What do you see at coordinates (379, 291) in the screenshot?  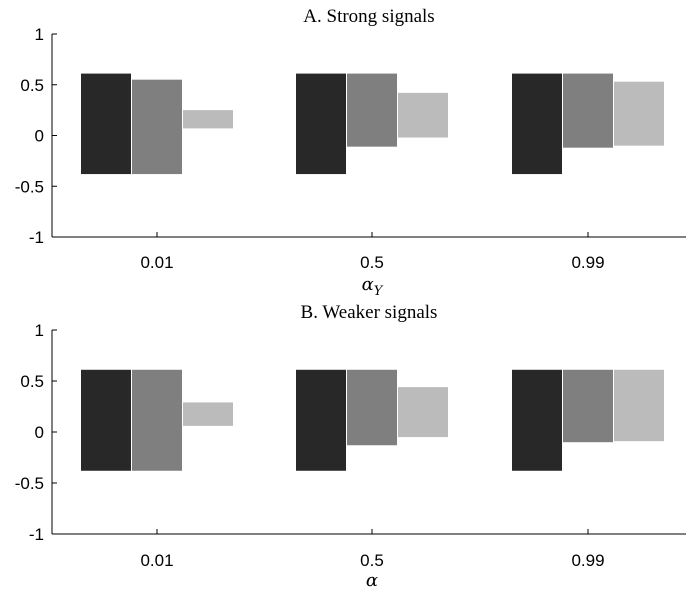 I see `x-axis-label-subscript: Y` at bounding box center [379, 291].